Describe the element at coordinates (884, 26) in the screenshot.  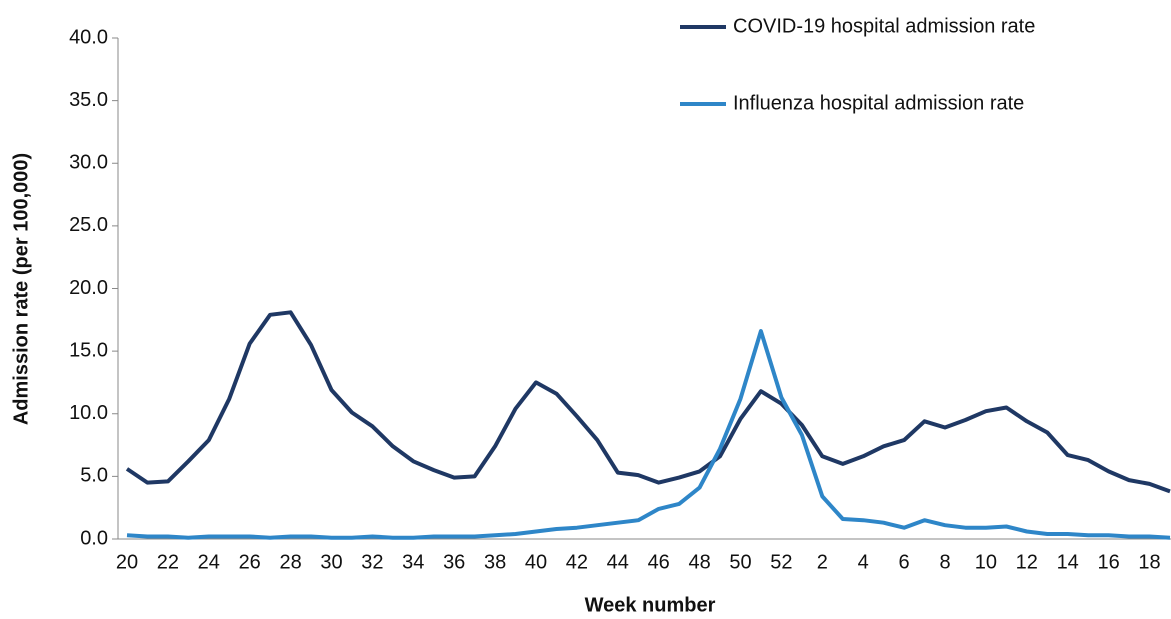
I see `legend-label: COVID-19 hospital admission rate` at that location.